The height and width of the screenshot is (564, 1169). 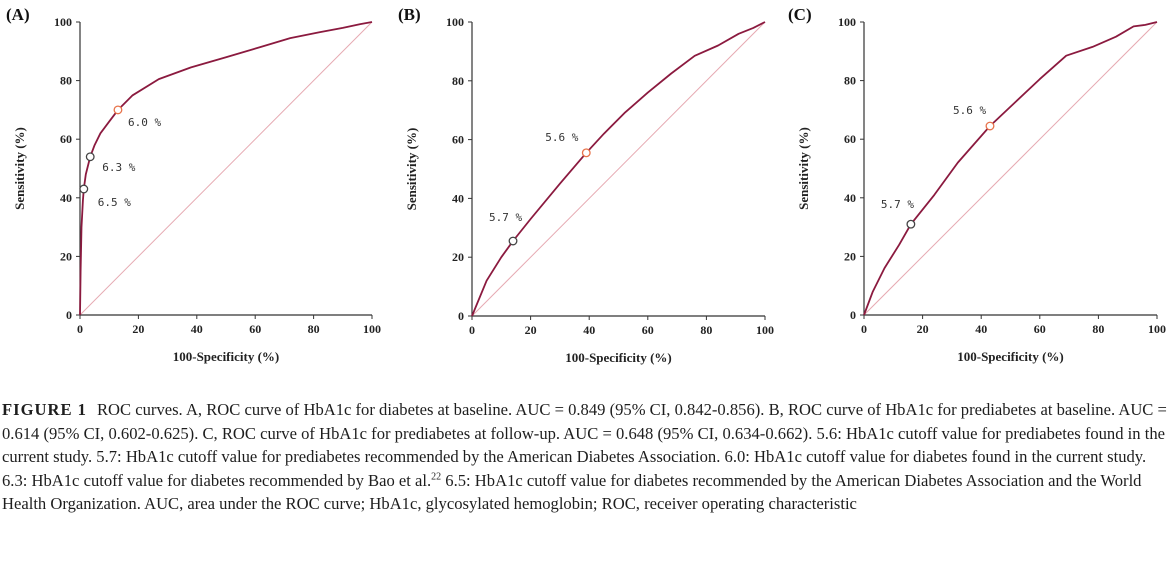 I want to click on panel-label: (A), so click(x=18, y=14).